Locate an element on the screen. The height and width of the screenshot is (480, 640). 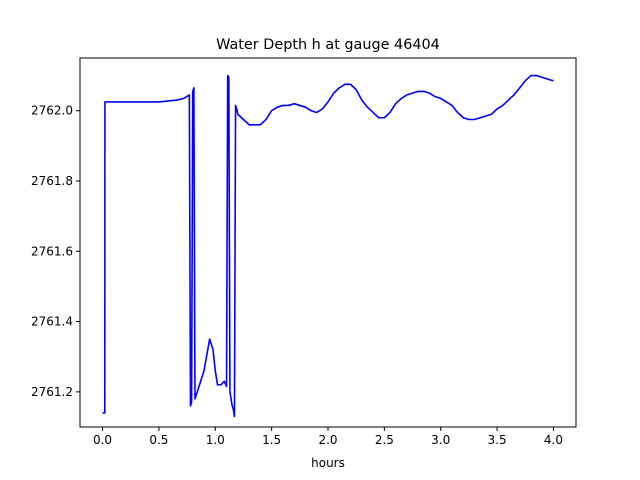
x-axis-label: hours is located at coordinates (328, 463).